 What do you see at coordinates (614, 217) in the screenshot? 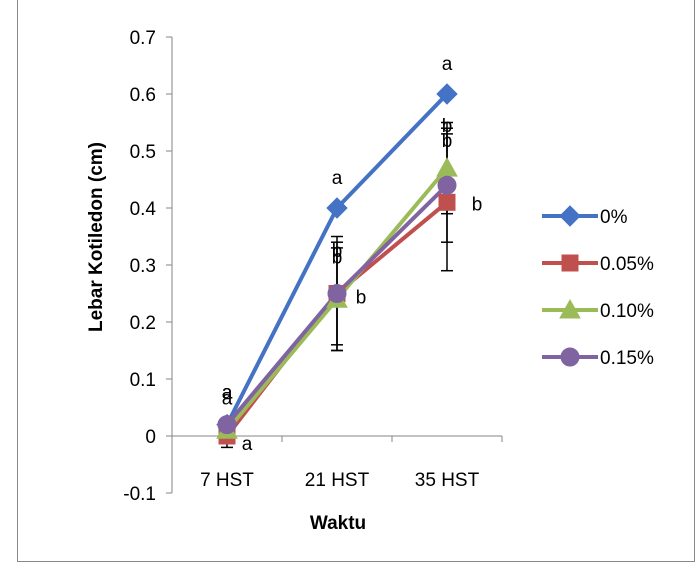
I see `legend-label: 0%` at bounding box center [614, 217].